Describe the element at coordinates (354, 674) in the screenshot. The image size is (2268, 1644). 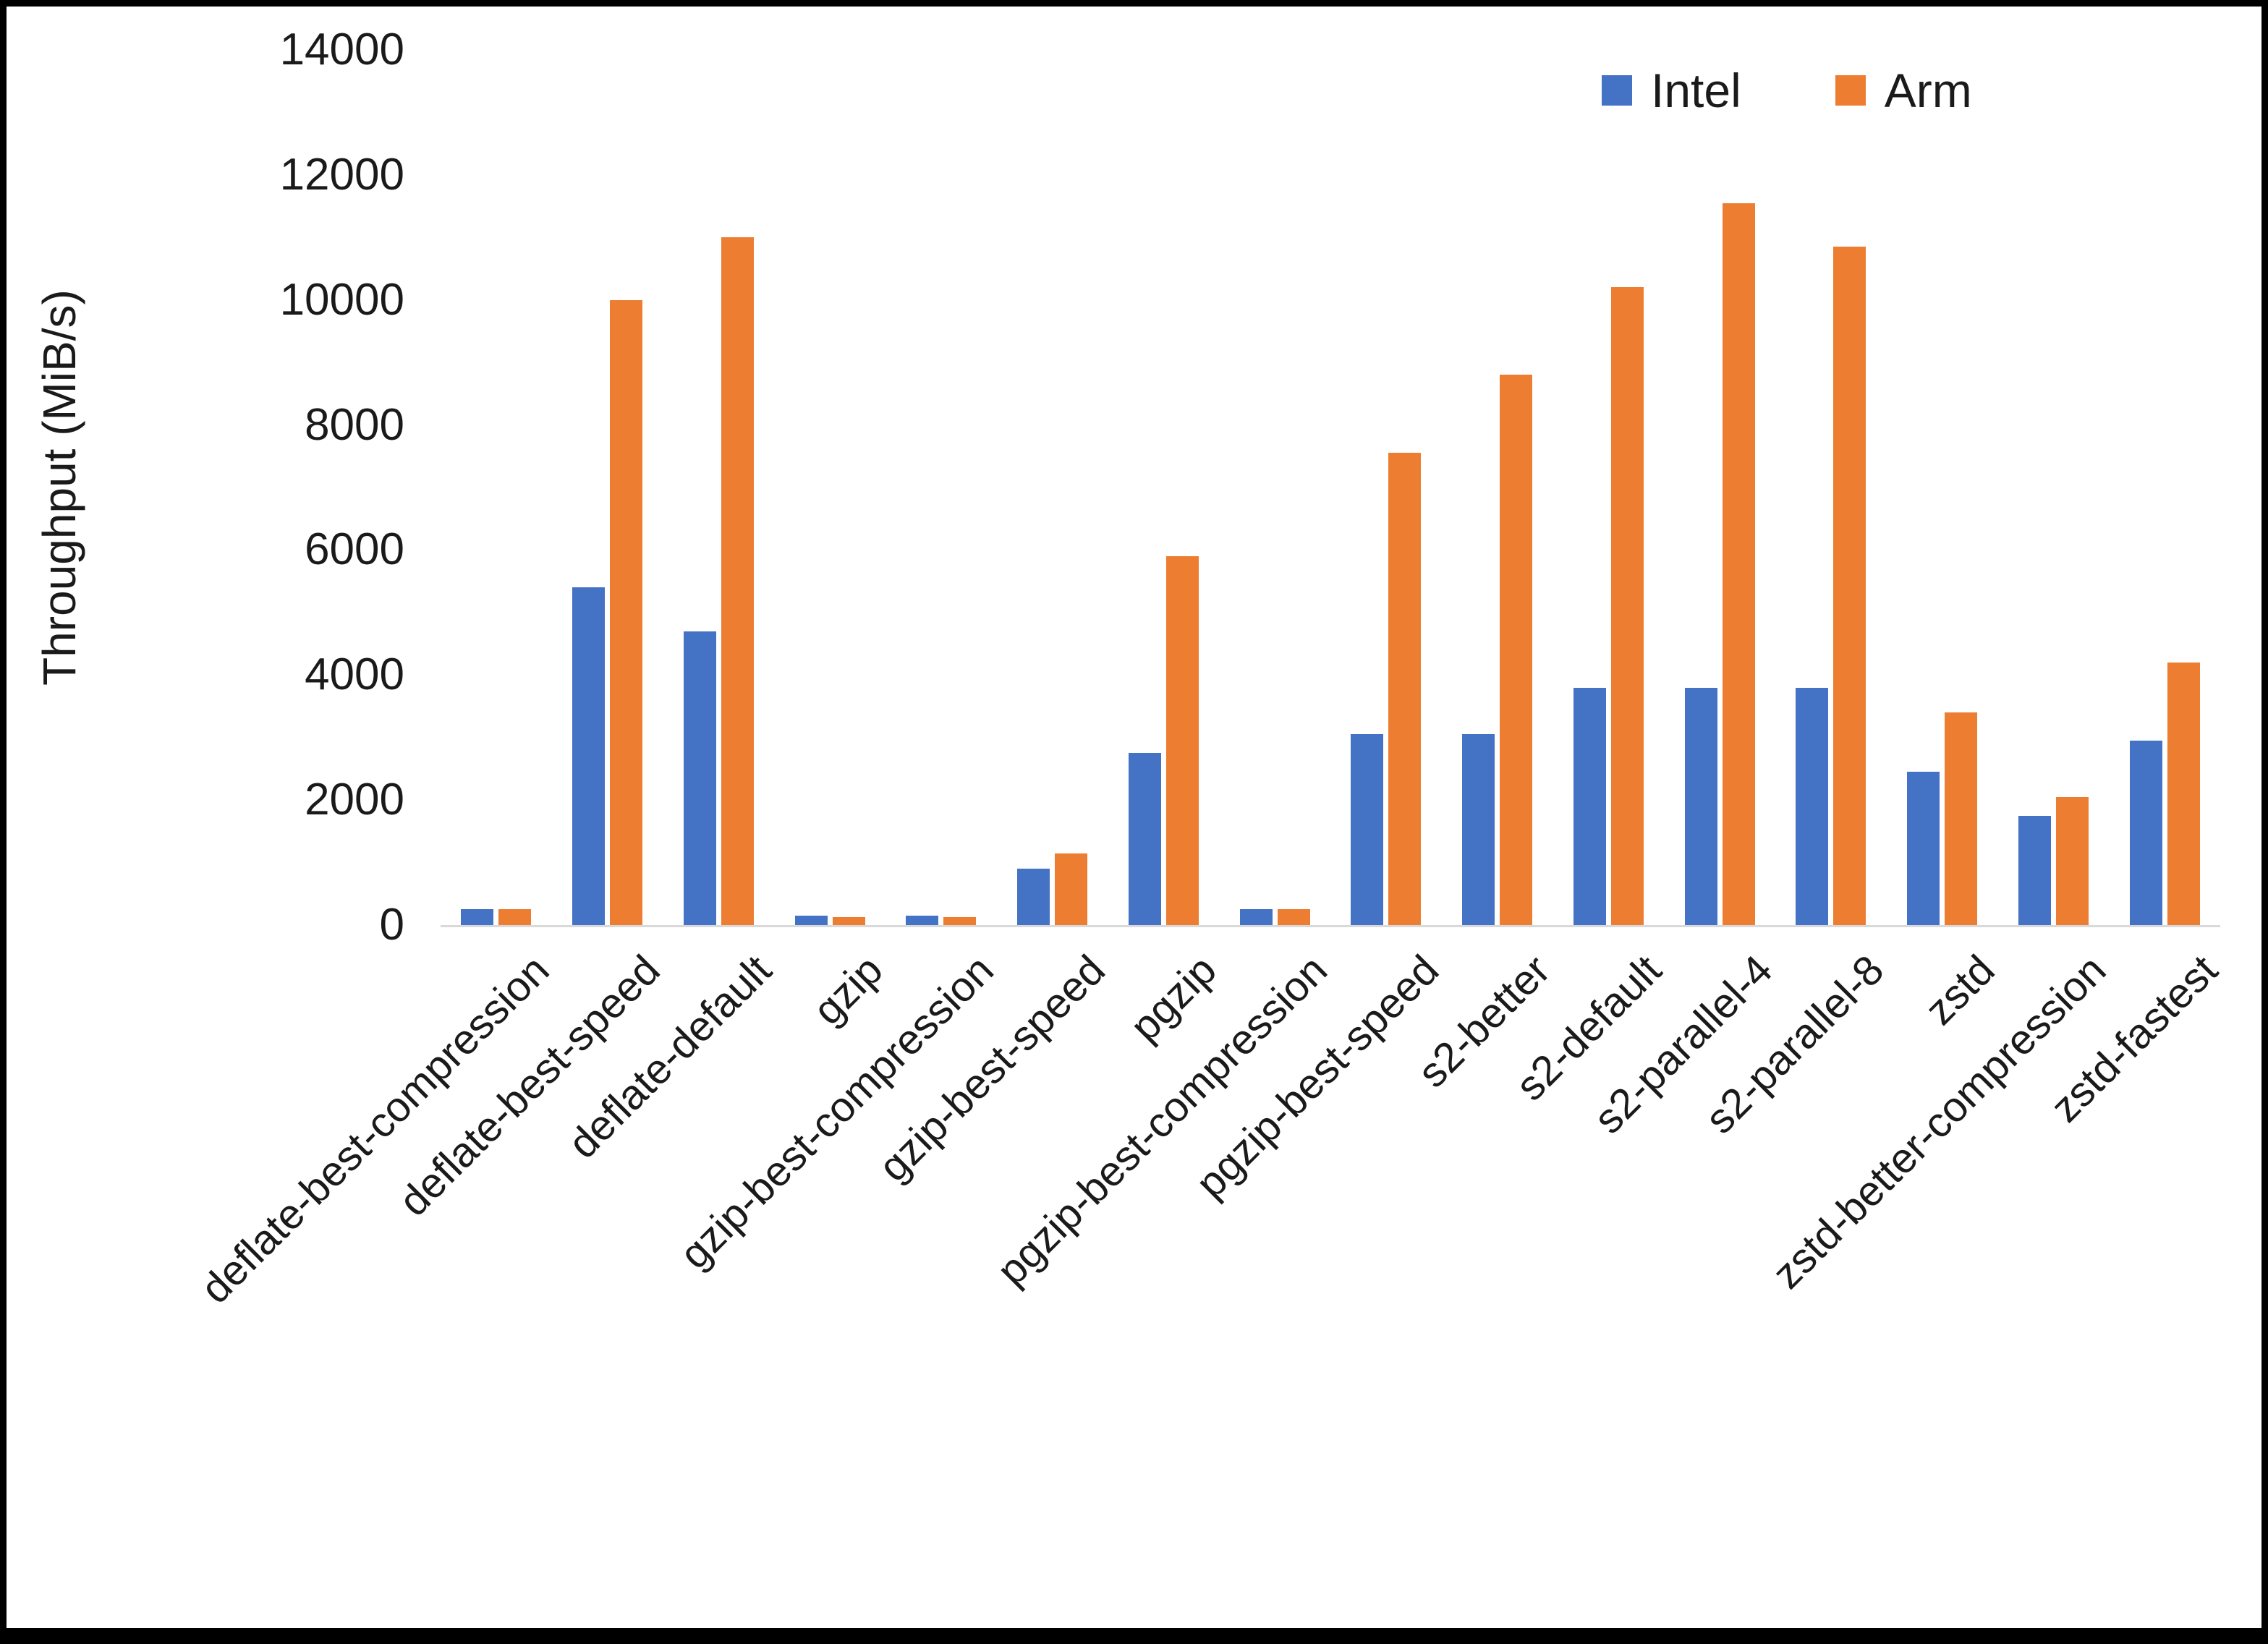
I see `y-axis-tick-label: 4000` at that location.